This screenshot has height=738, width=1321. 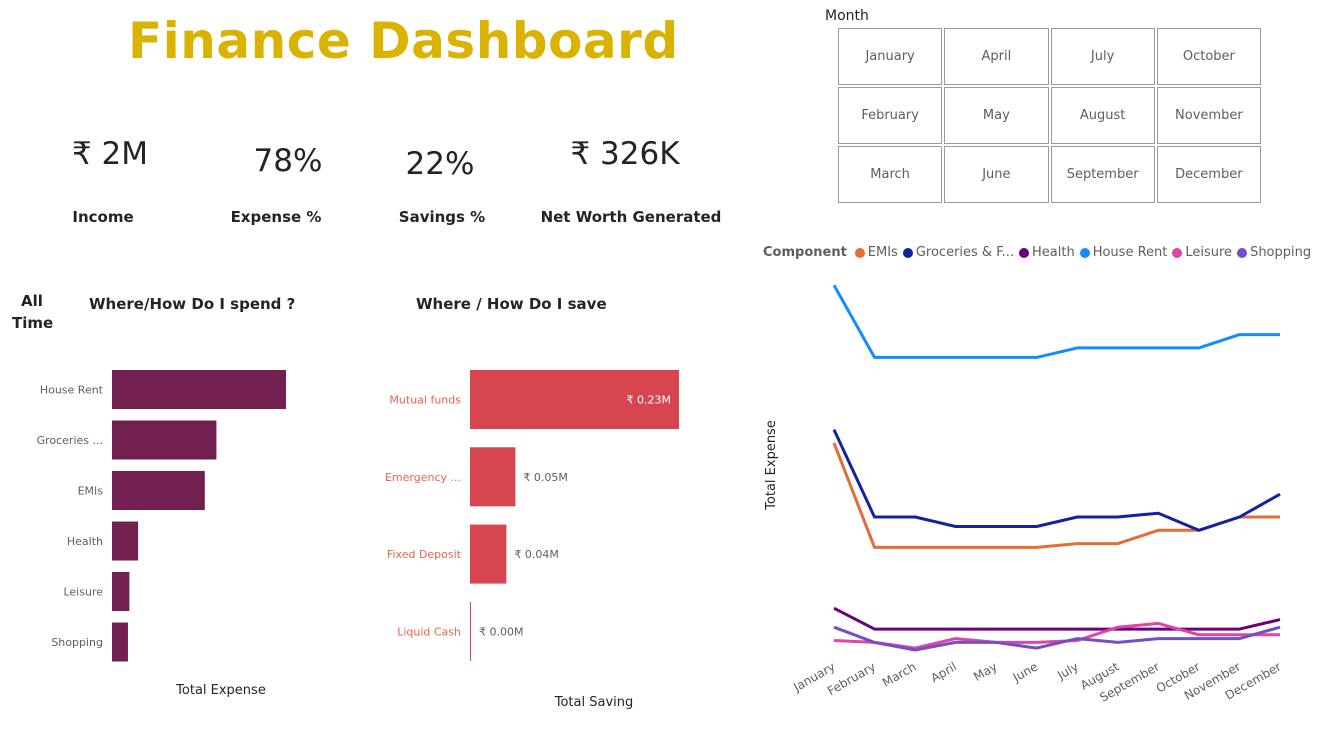 I want to click on spend-chart-title: Where/How Do I spend ?, so click(x=192, y=304).